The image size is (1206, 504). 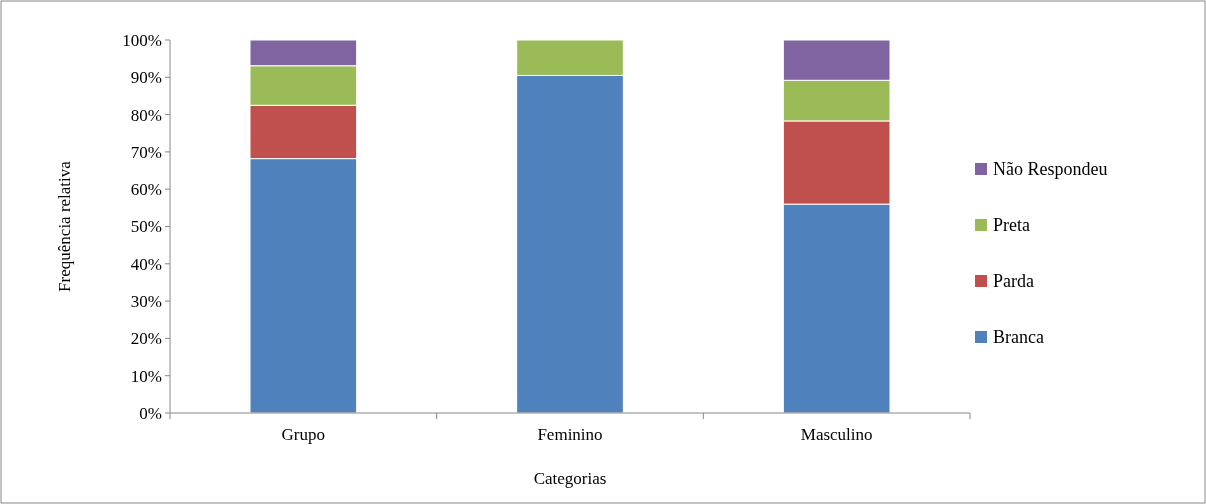 I want to click on y-axis-title: Frequência relativa, so click(x=64, y=226).